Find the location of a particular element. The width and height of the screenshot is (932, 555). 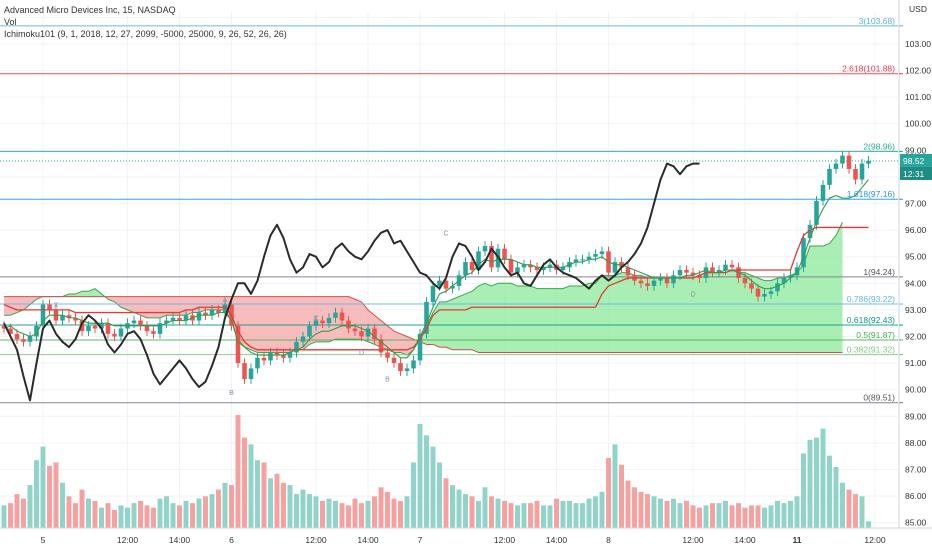

time-tick-label: 6 is located at coordinates (231, 540).